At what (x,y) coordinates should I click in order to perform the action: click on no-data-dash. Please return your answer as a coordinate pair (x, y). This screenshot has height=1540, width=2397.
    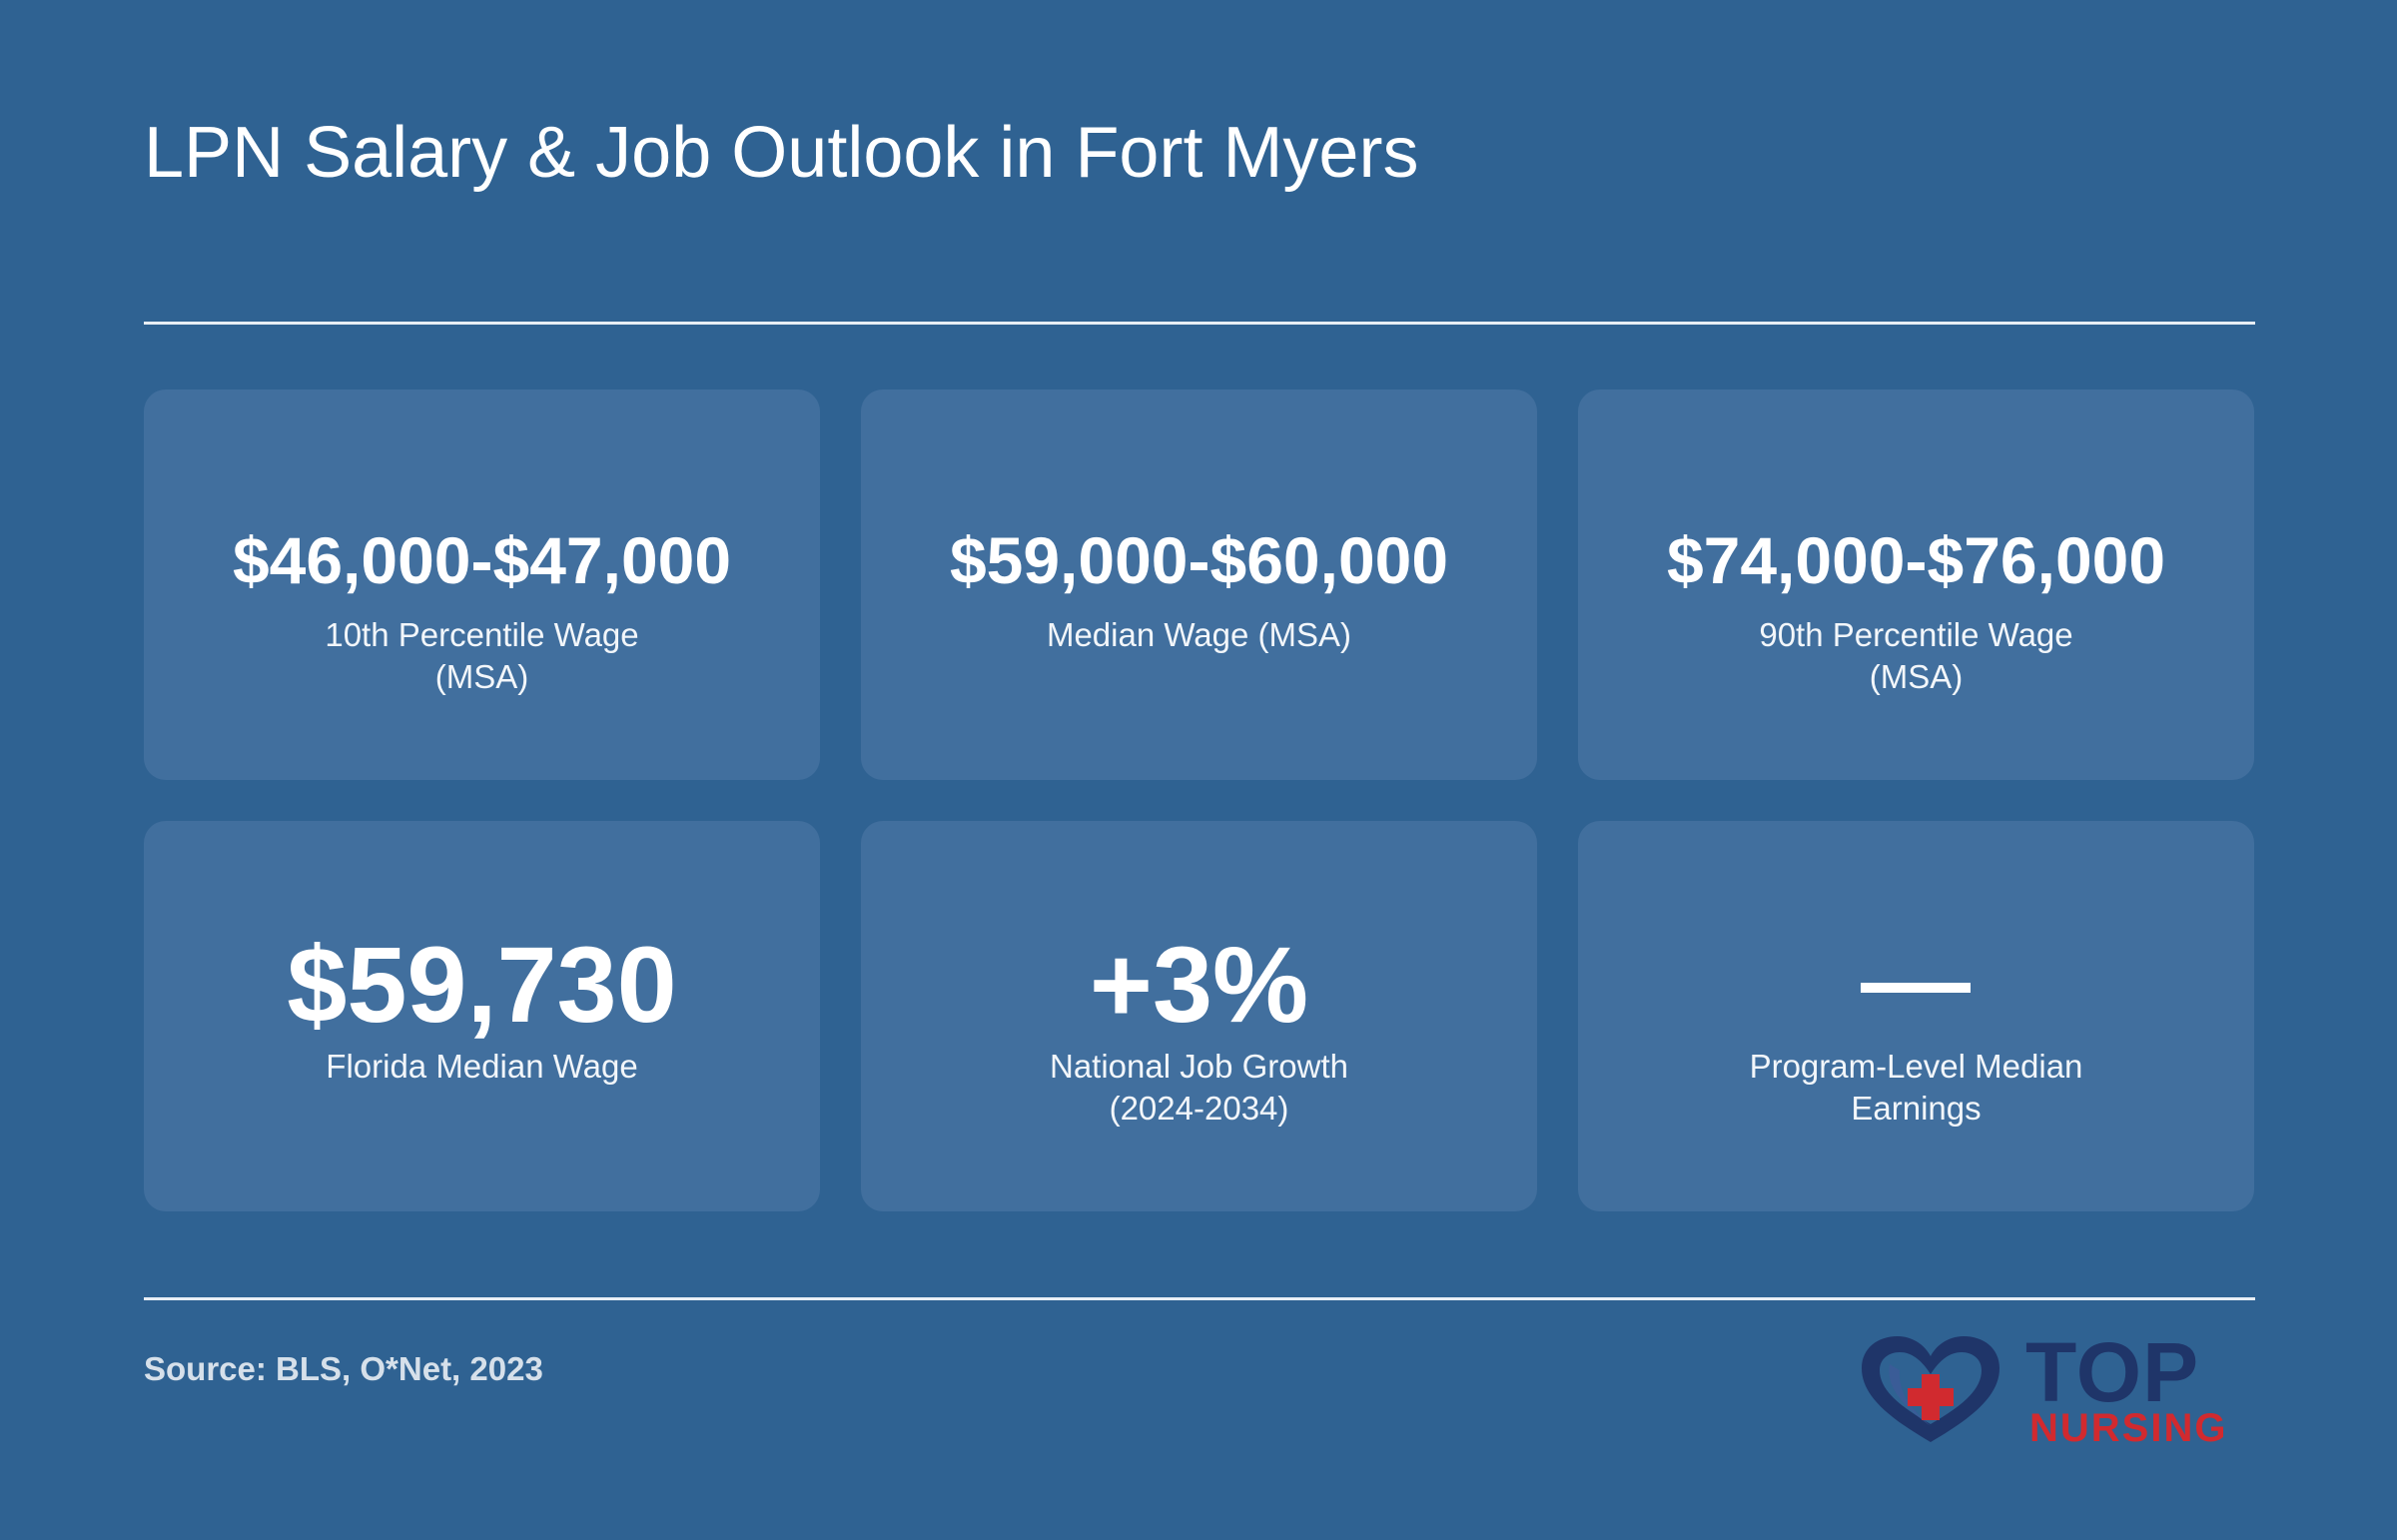
    Looking at the image, I should click on (1916, 988).